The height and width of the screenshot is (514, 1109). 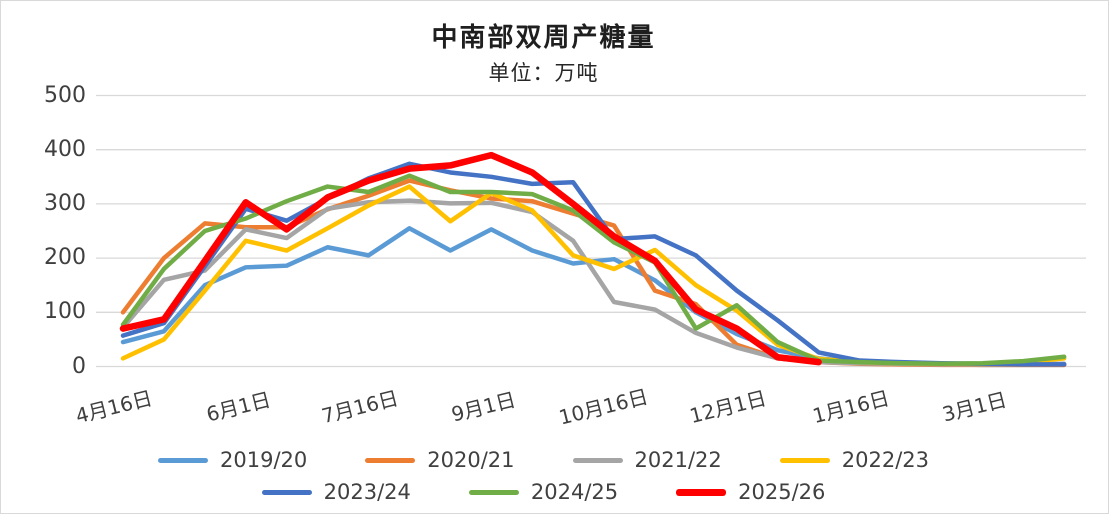 What do you see at coordinates (543, 73) in the screenshot?
I see `chart-subtitle: 单位：万吨` at bounding box center [543, 73].